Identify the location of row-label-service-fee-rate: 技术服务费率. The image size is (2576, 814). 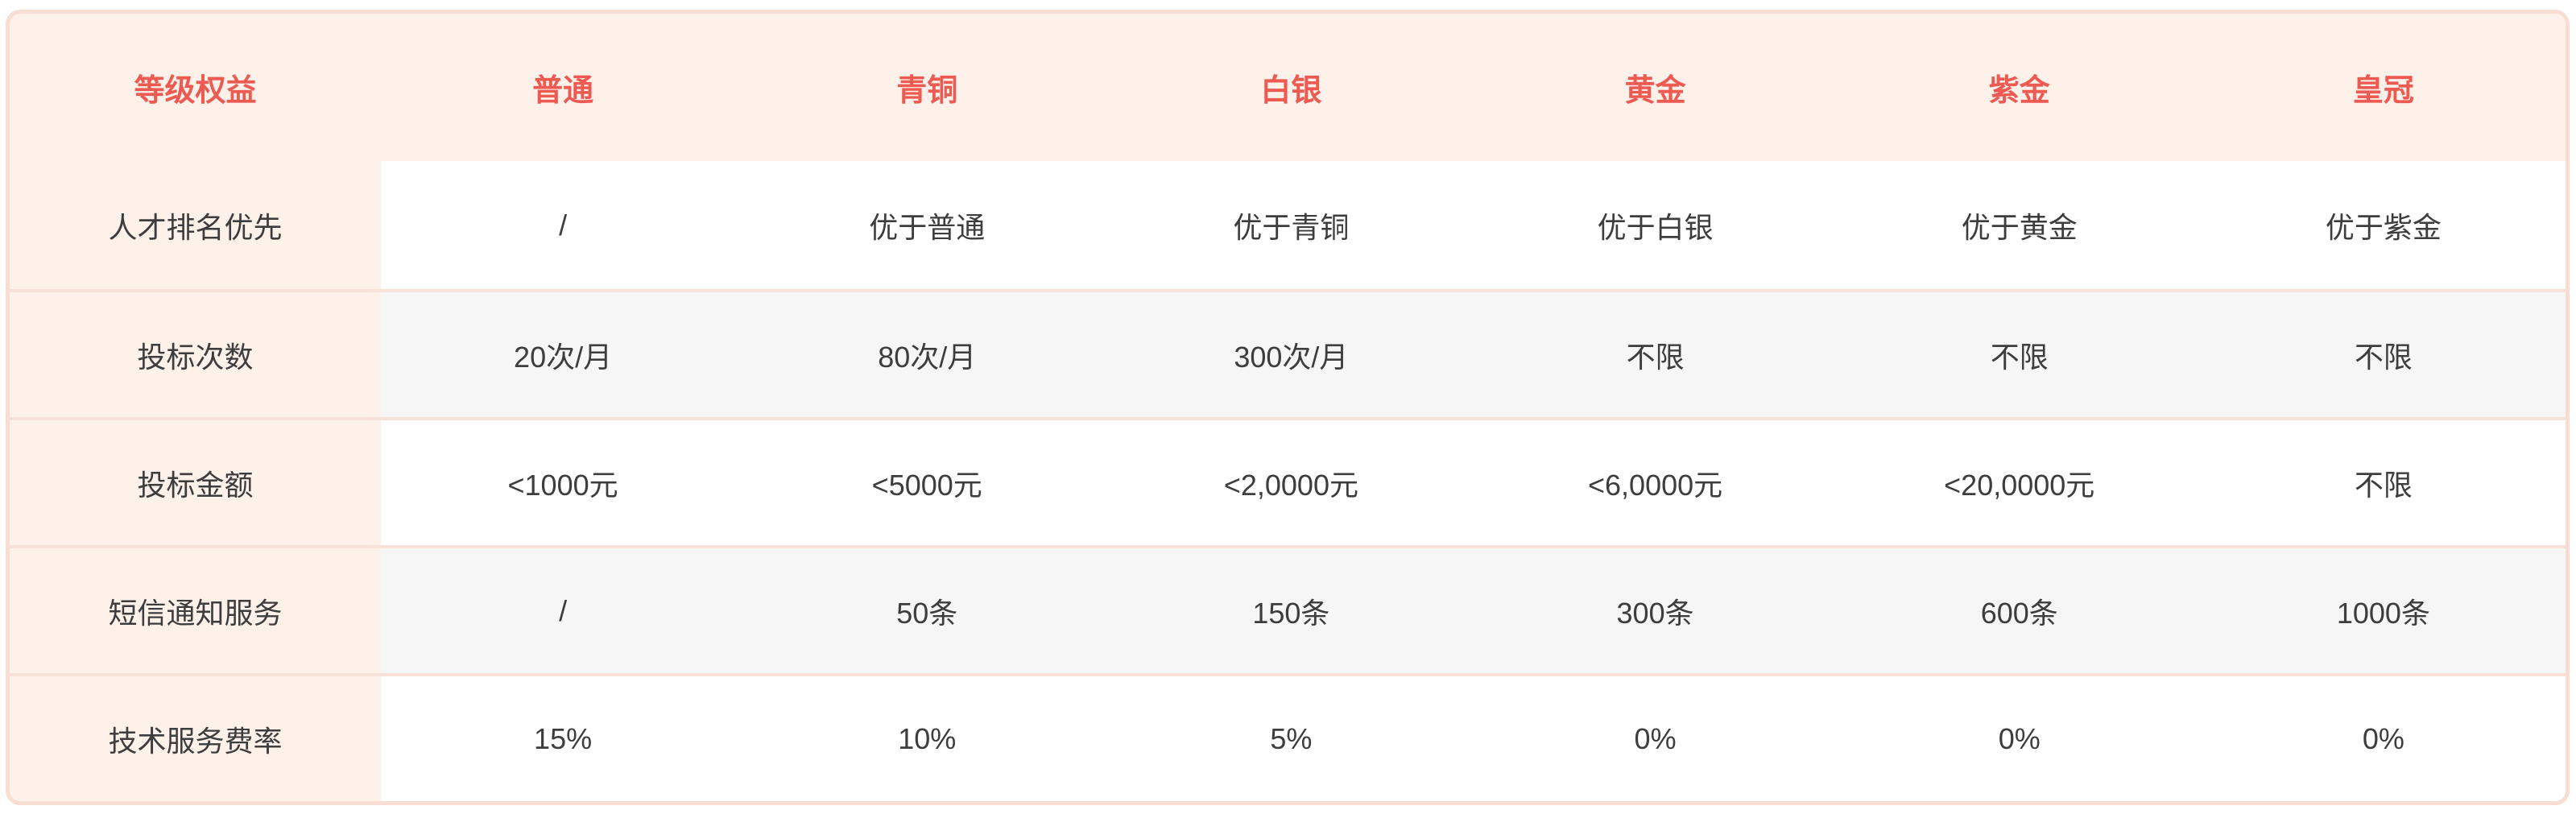
(195, 737).